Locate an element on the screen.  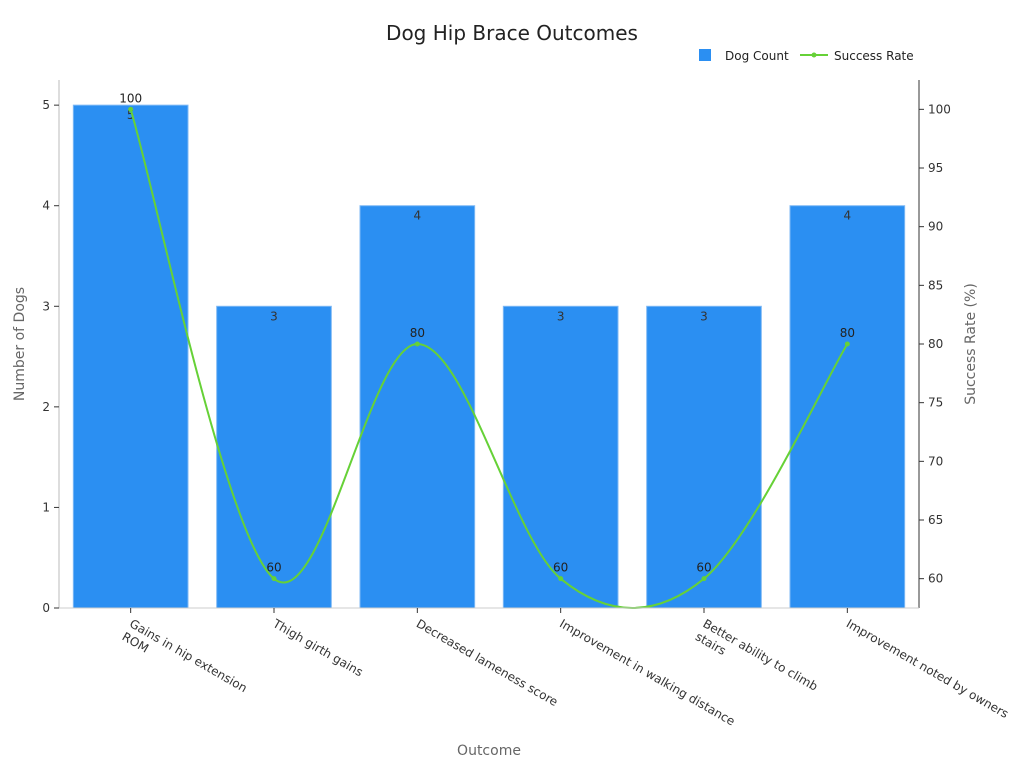
left-tick-label: 2 is located at coordinates (46, 407).